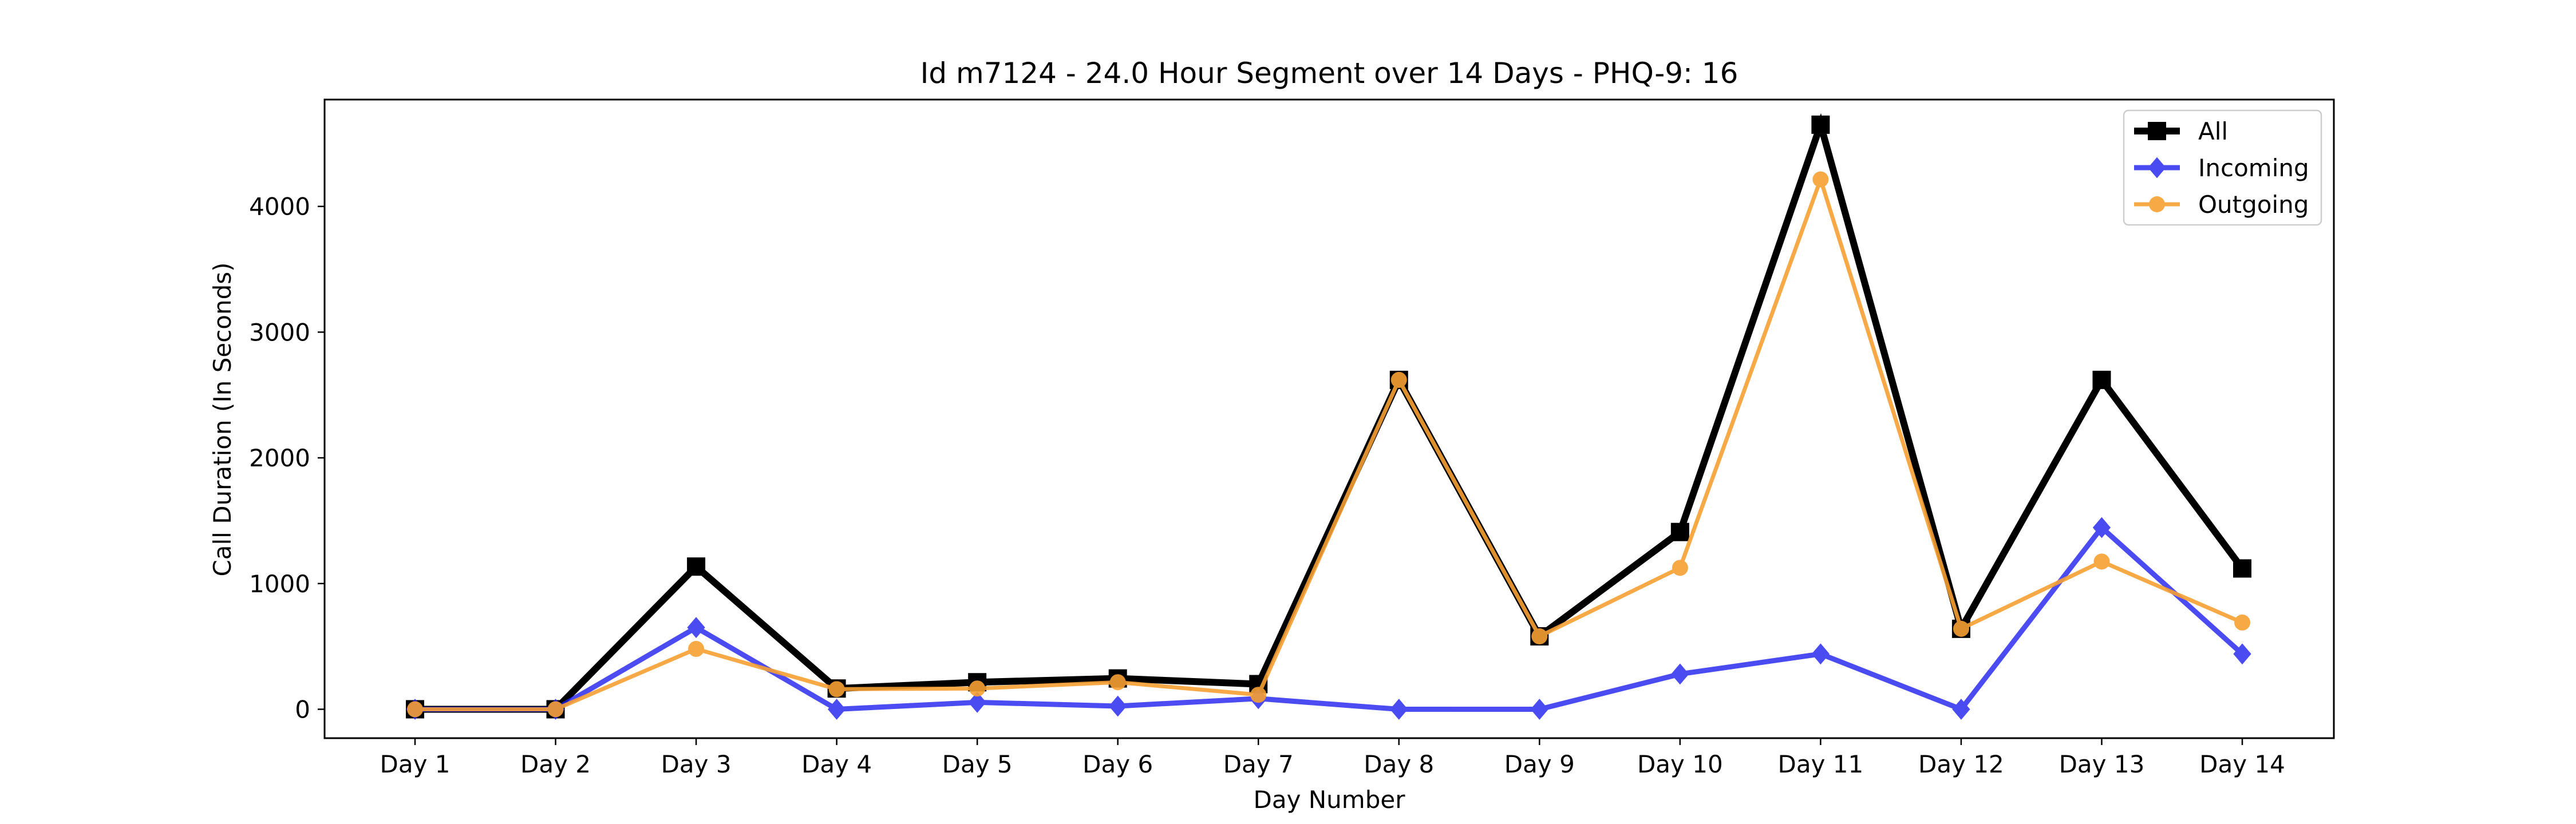  I want to click on legend-box, so click(2222, 167).